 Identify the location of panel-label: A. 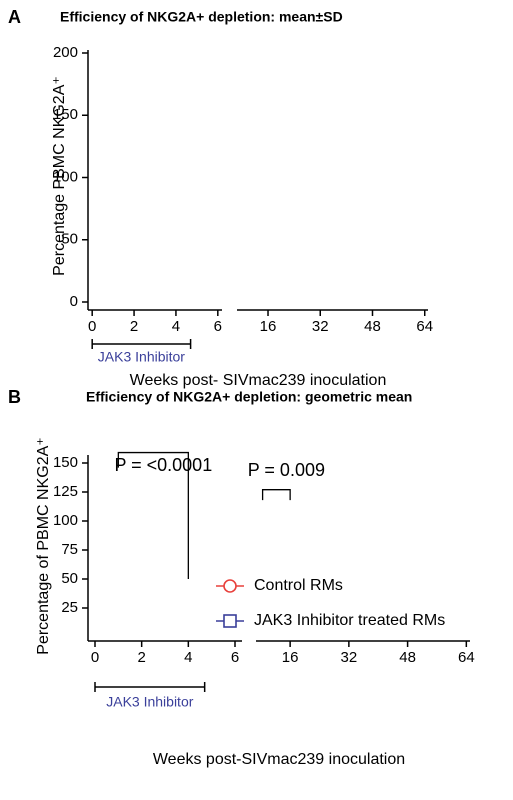
(14, 17).